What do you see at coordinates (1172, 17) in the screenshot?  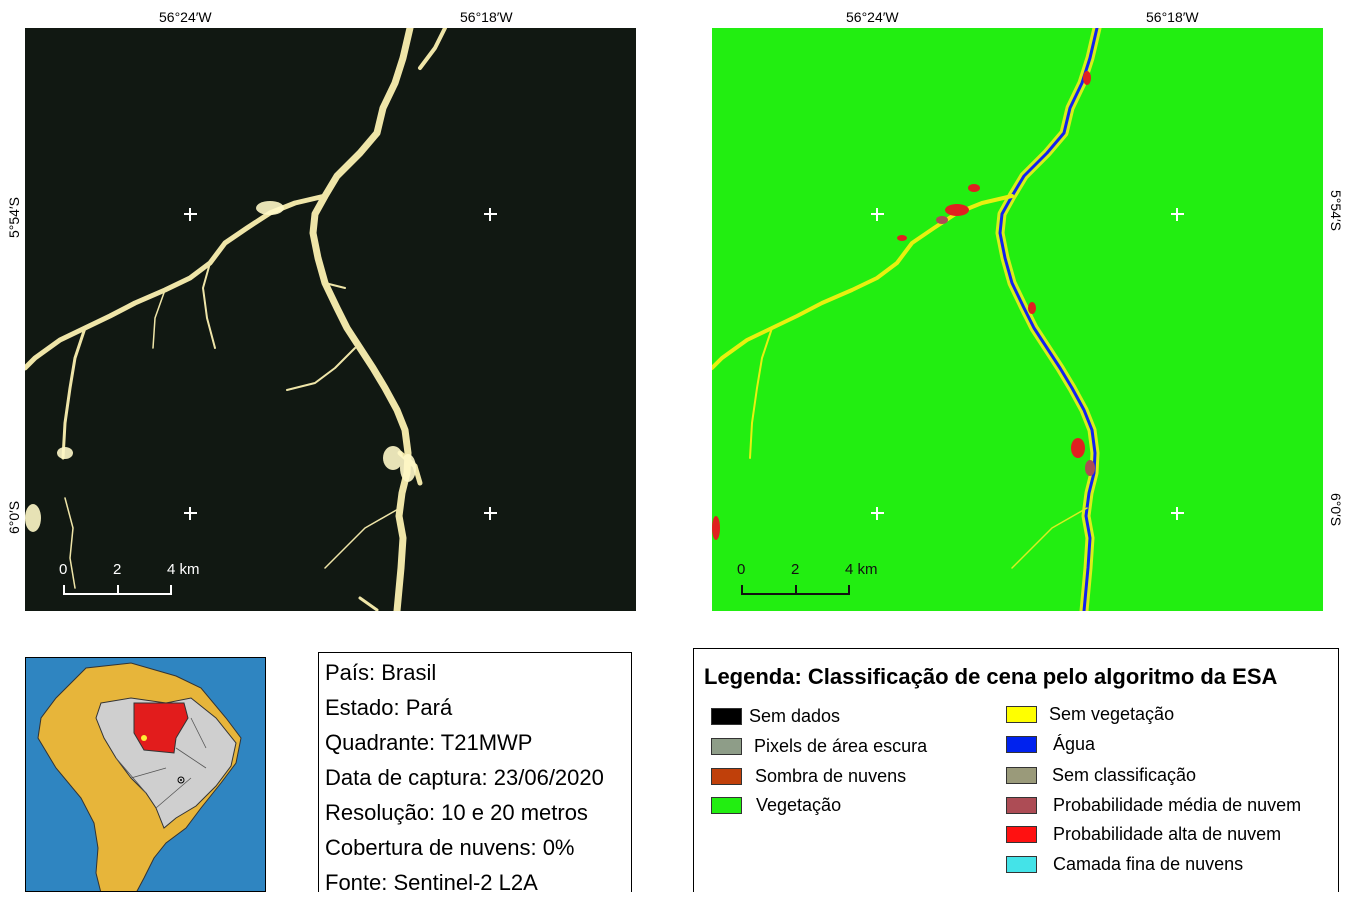 I see `lon-label-right-map-2: 56°18′W` at bounding box center [1172, 17].